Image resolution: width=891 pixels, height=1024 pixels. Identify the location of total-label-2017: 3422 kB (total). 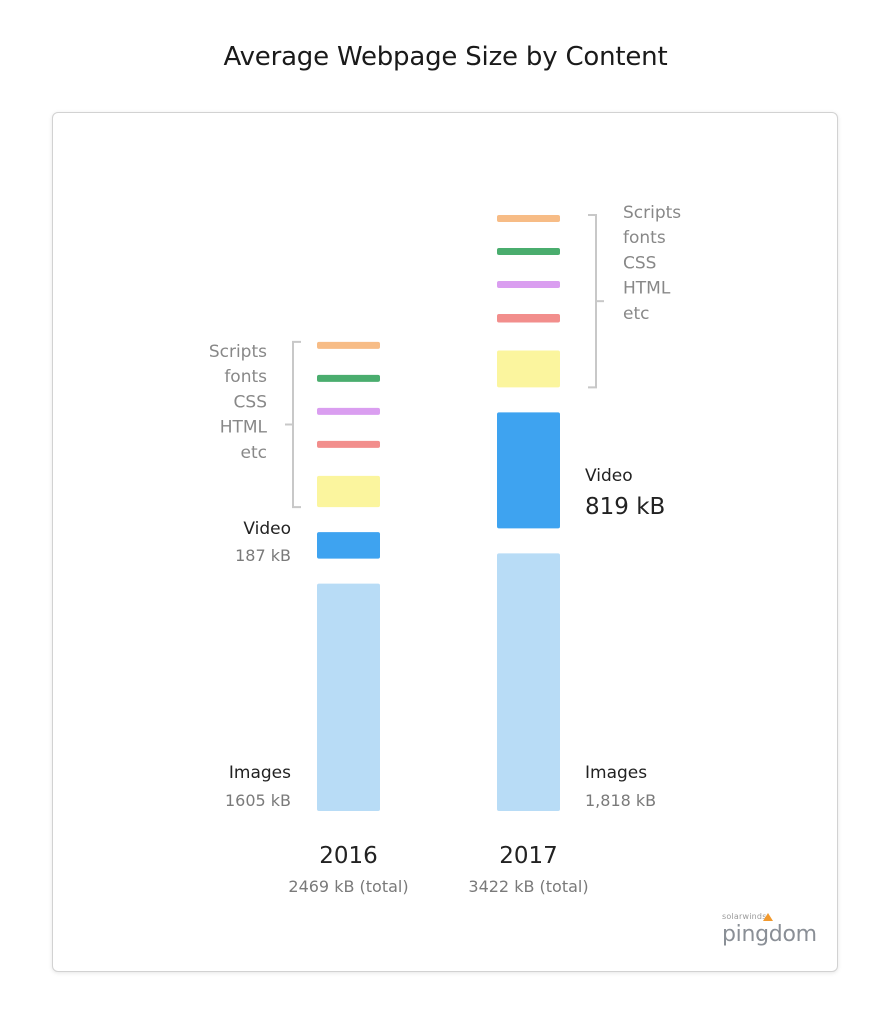
(528, 886).